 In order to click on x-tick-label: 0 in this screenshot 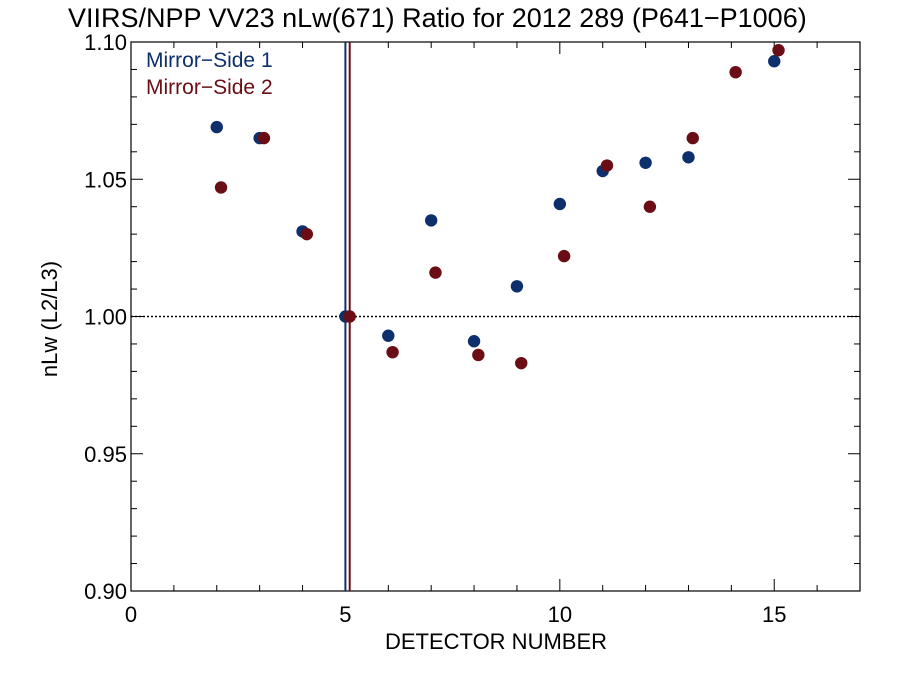, I will do `click(131, 614)`.